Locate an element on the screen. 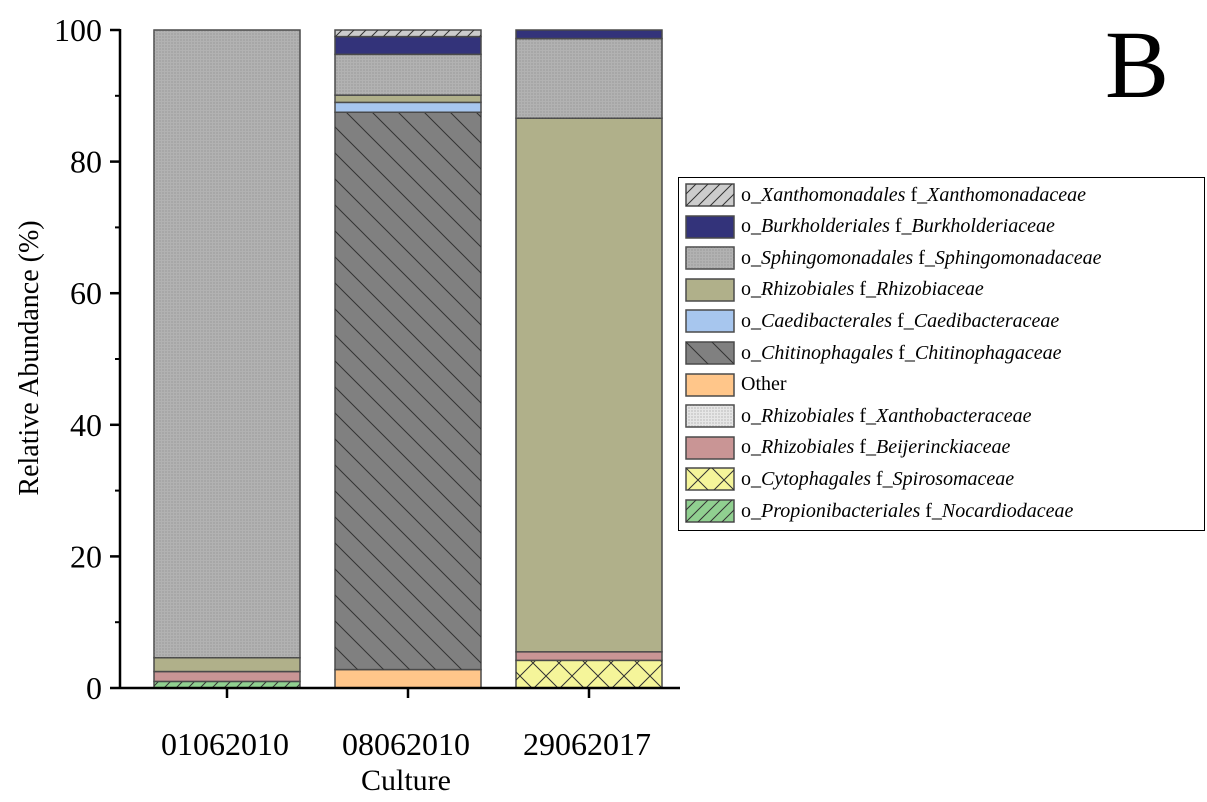  legend-item: Other is located at coordinates (736, 385).